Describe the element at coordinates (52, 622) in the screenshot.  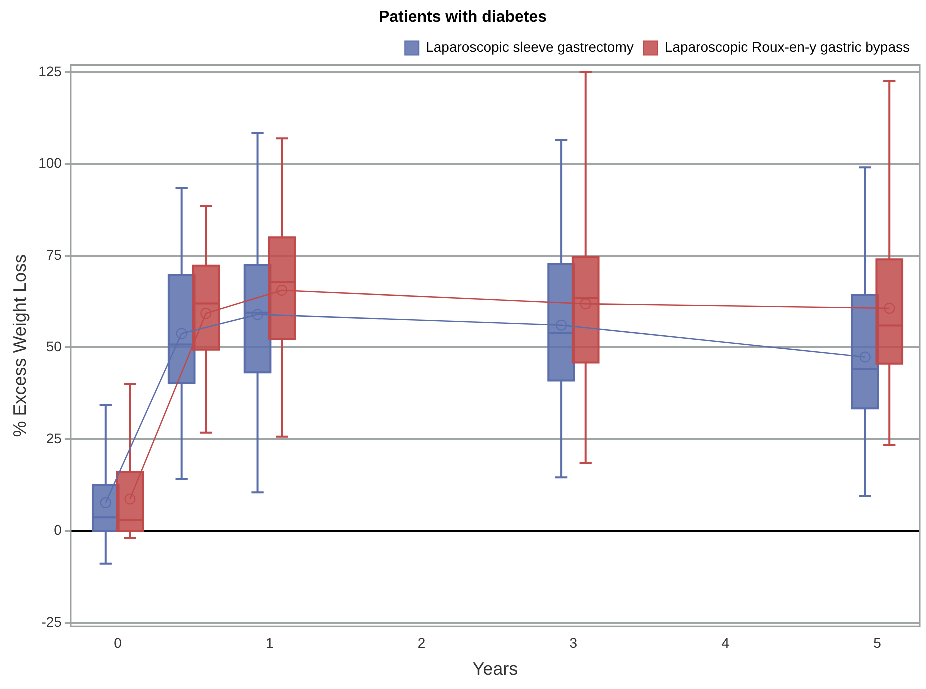
I see `y-tick-label: -25` at that location.